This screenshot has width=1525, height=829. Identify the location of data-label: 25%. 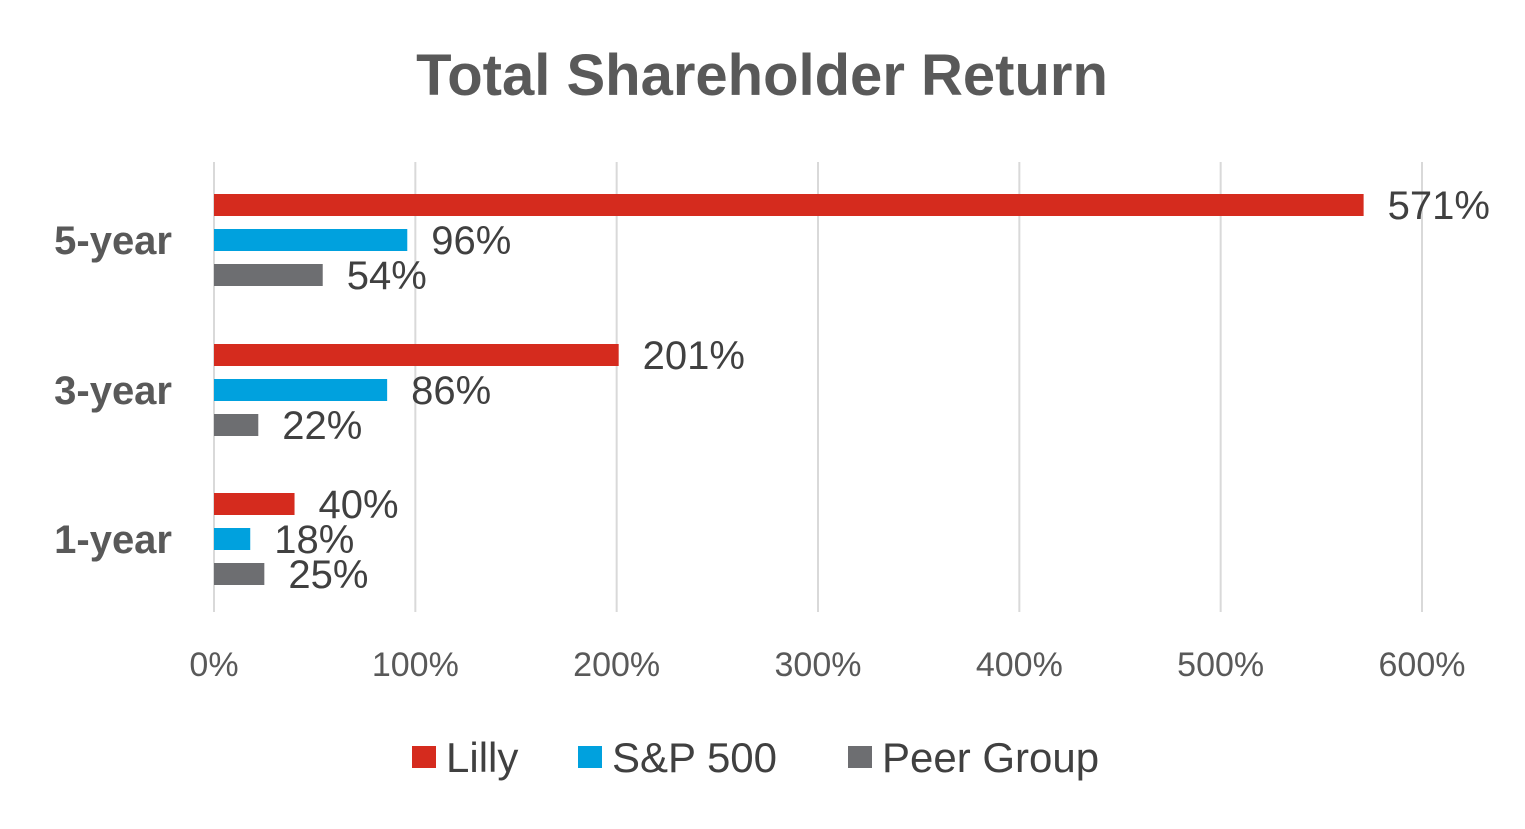
(328, 575).